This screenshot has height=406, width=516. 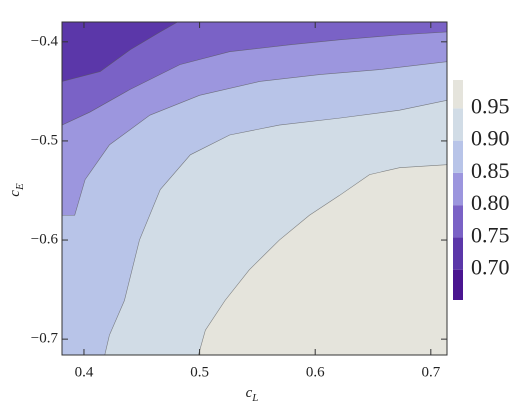 What do you see at coordinates (199, 372) in the screenshot?
I see `x-tick-label: 0.5` at bounding box center [199, 372].